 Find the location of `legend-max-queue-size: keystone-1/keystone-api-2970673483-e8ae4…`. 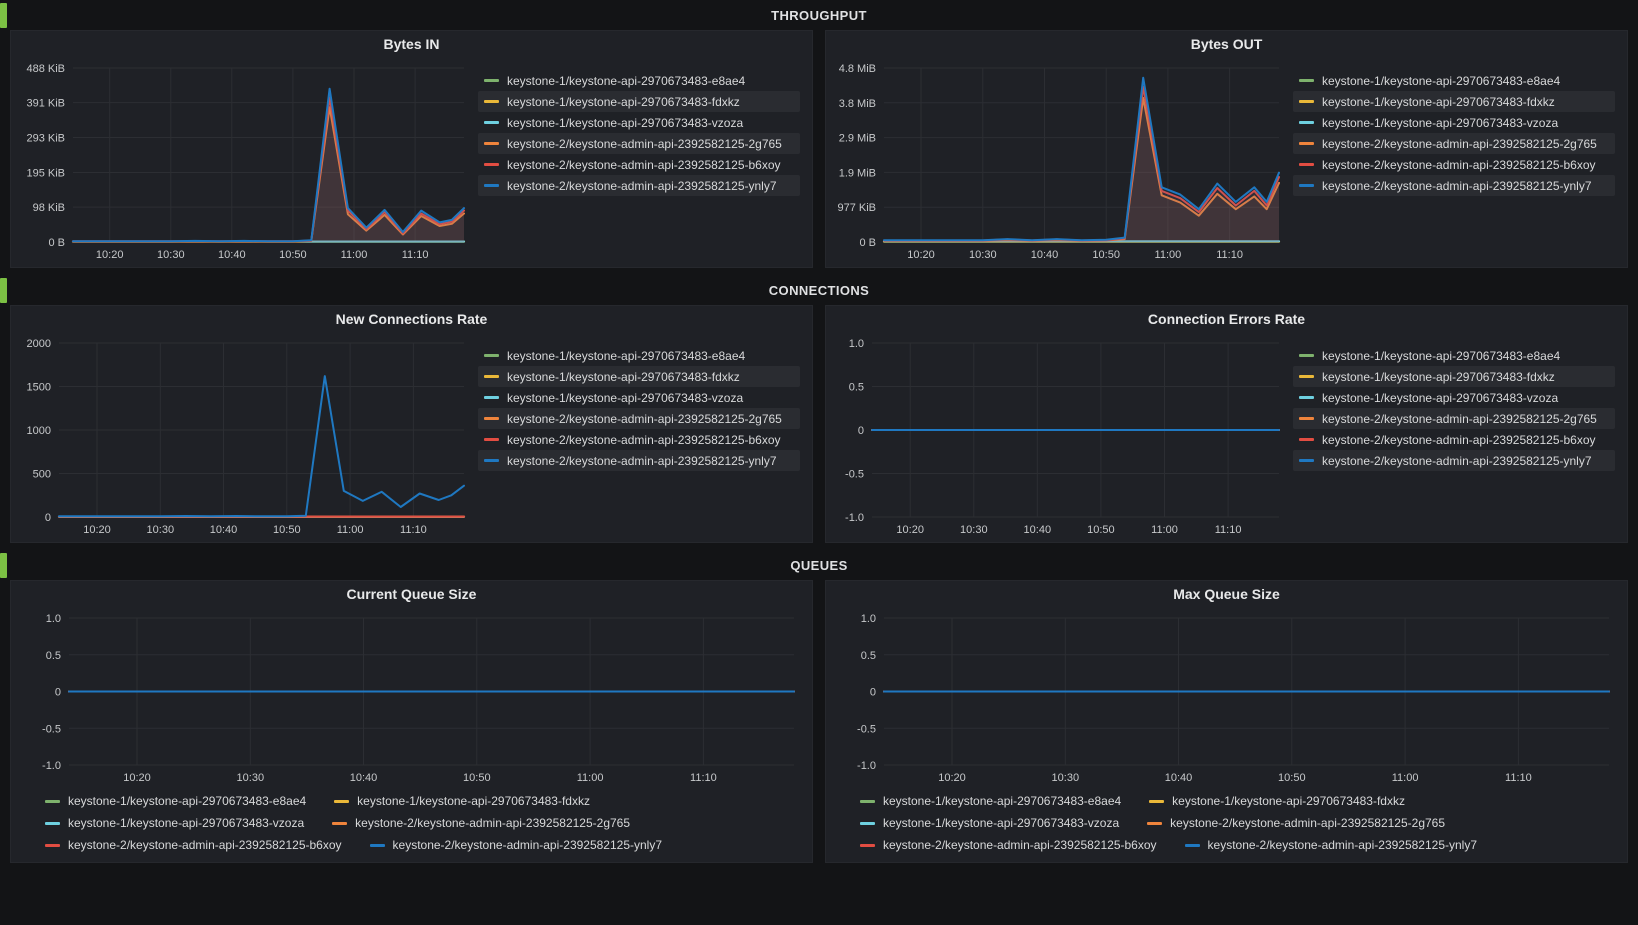

legend-max-queue-size: keystone-1/keystone-api-2970673483-e8ae4… is located at coordinates (1225, 821).